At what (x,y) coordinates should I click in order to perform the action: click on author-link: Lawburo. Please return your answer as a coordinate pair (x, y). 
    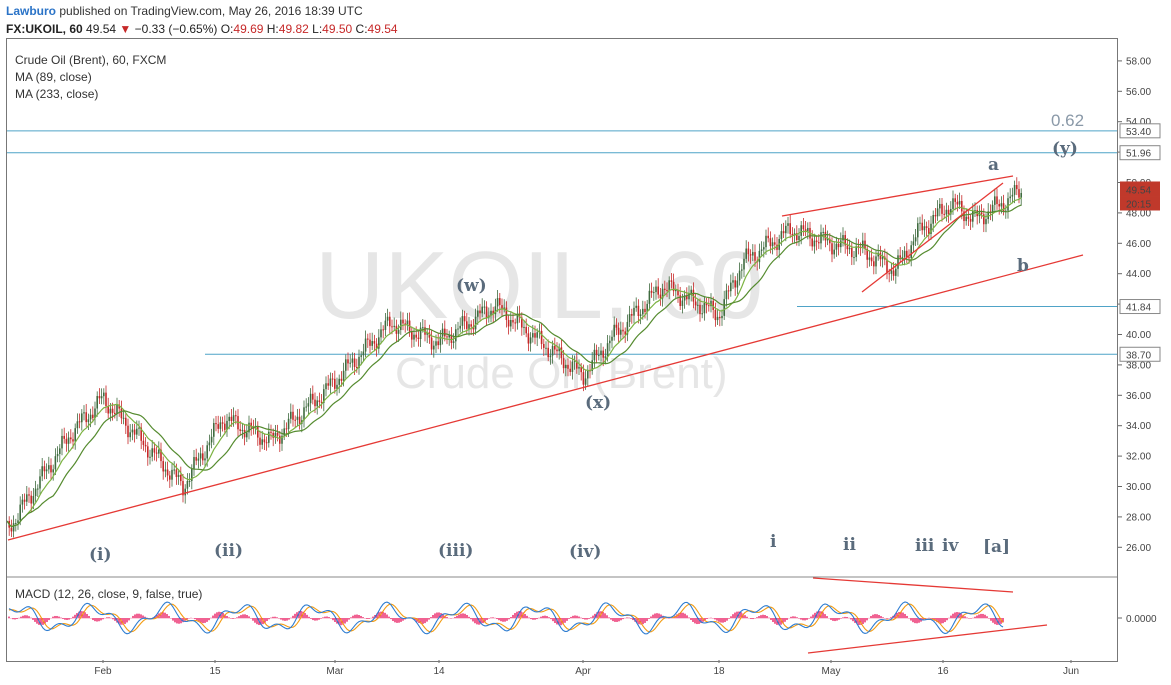
    Looking at the image, I should click on (31, 11).